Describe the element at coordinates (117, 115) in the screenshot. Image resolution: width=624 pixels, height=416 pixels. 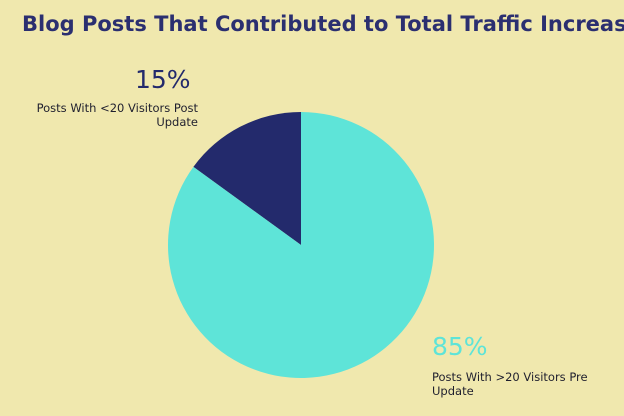
I see `slice-label-small: Posts With <20 Visitors Post Update` at that location.